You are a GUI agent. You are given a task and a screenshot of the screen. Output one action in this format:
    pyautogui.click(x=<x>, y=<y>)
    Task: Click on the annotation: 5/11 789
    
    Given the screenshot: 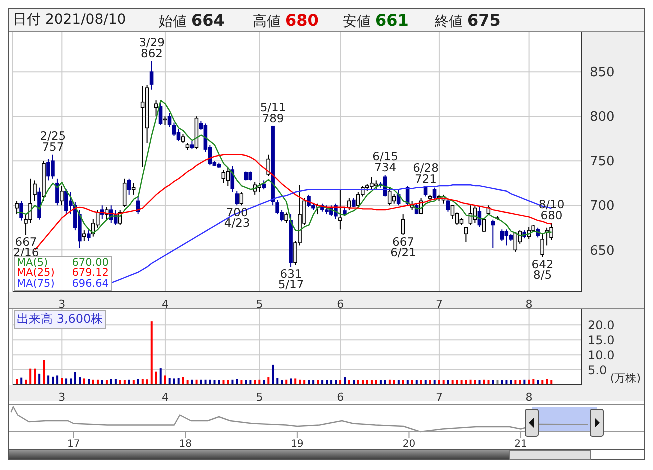 What is the action you would take?
    pyautogui.click(x=273, y=113)
    